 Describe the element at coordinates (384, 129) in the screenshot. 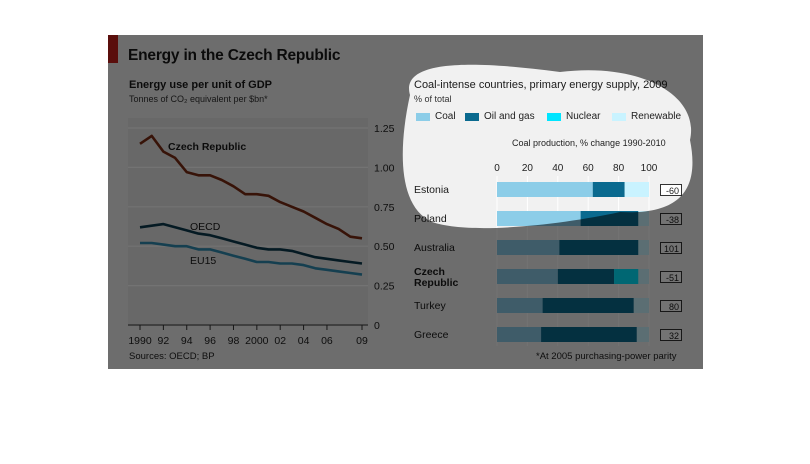

I see `y-tick-label: 1.25` at that location.